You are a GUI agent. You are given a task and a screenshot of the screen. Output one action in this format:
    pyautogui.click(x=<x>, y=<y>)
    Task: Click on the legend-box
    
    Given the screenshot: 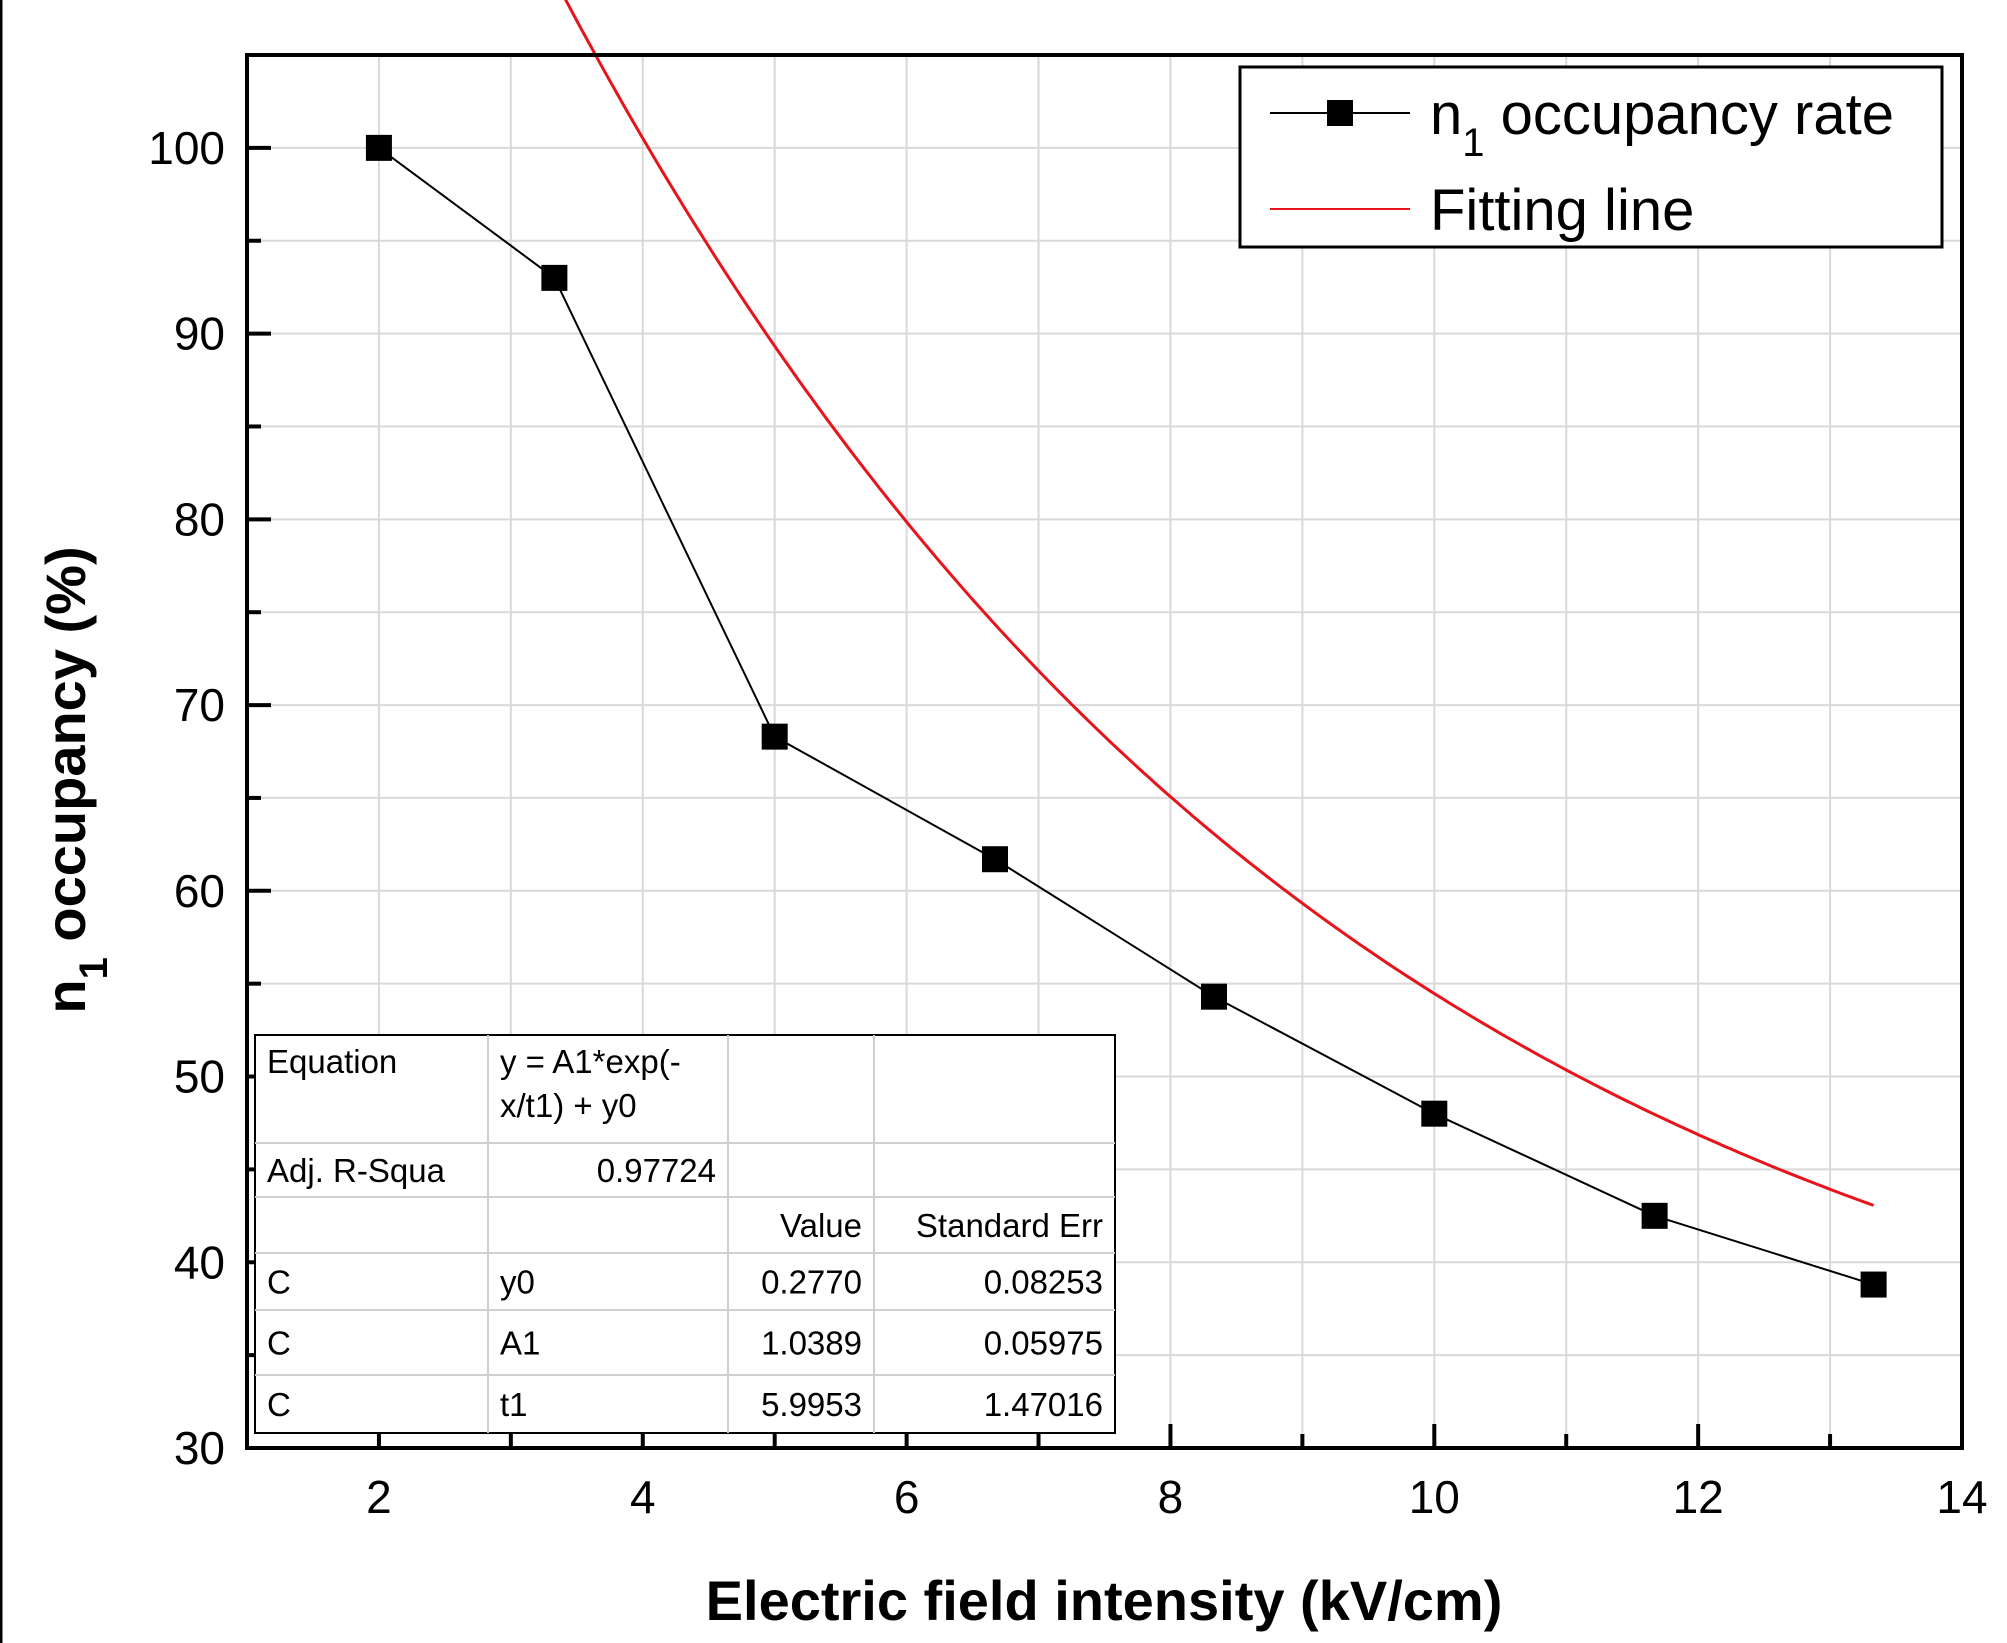 What is the action you would take?
    pyautogui.click(x=1591, y=157)
    